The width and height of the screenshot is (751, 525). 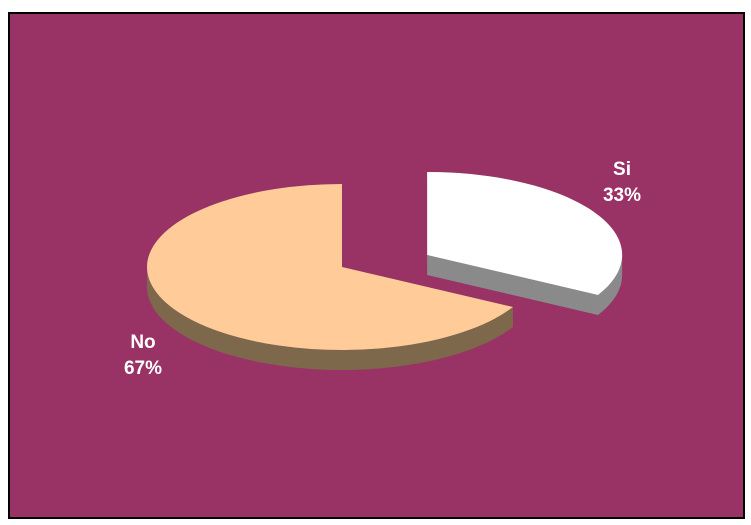 What do you see at coordinates (143, 343) in the screenshot?
I see `label-no-name: No` at bounding box center [143, 343].